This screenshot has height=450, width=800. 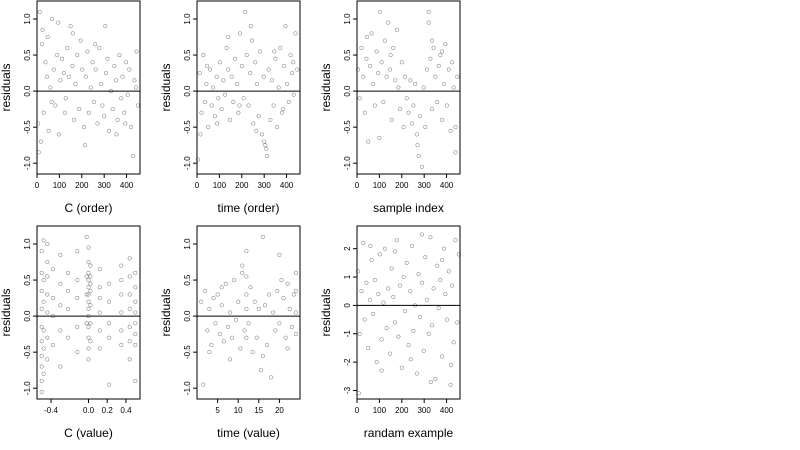 What do you see at coordinates (27, 352) in the screenshot?
I see `y-tick-label: -0.5` at bounding box center [27, 352].